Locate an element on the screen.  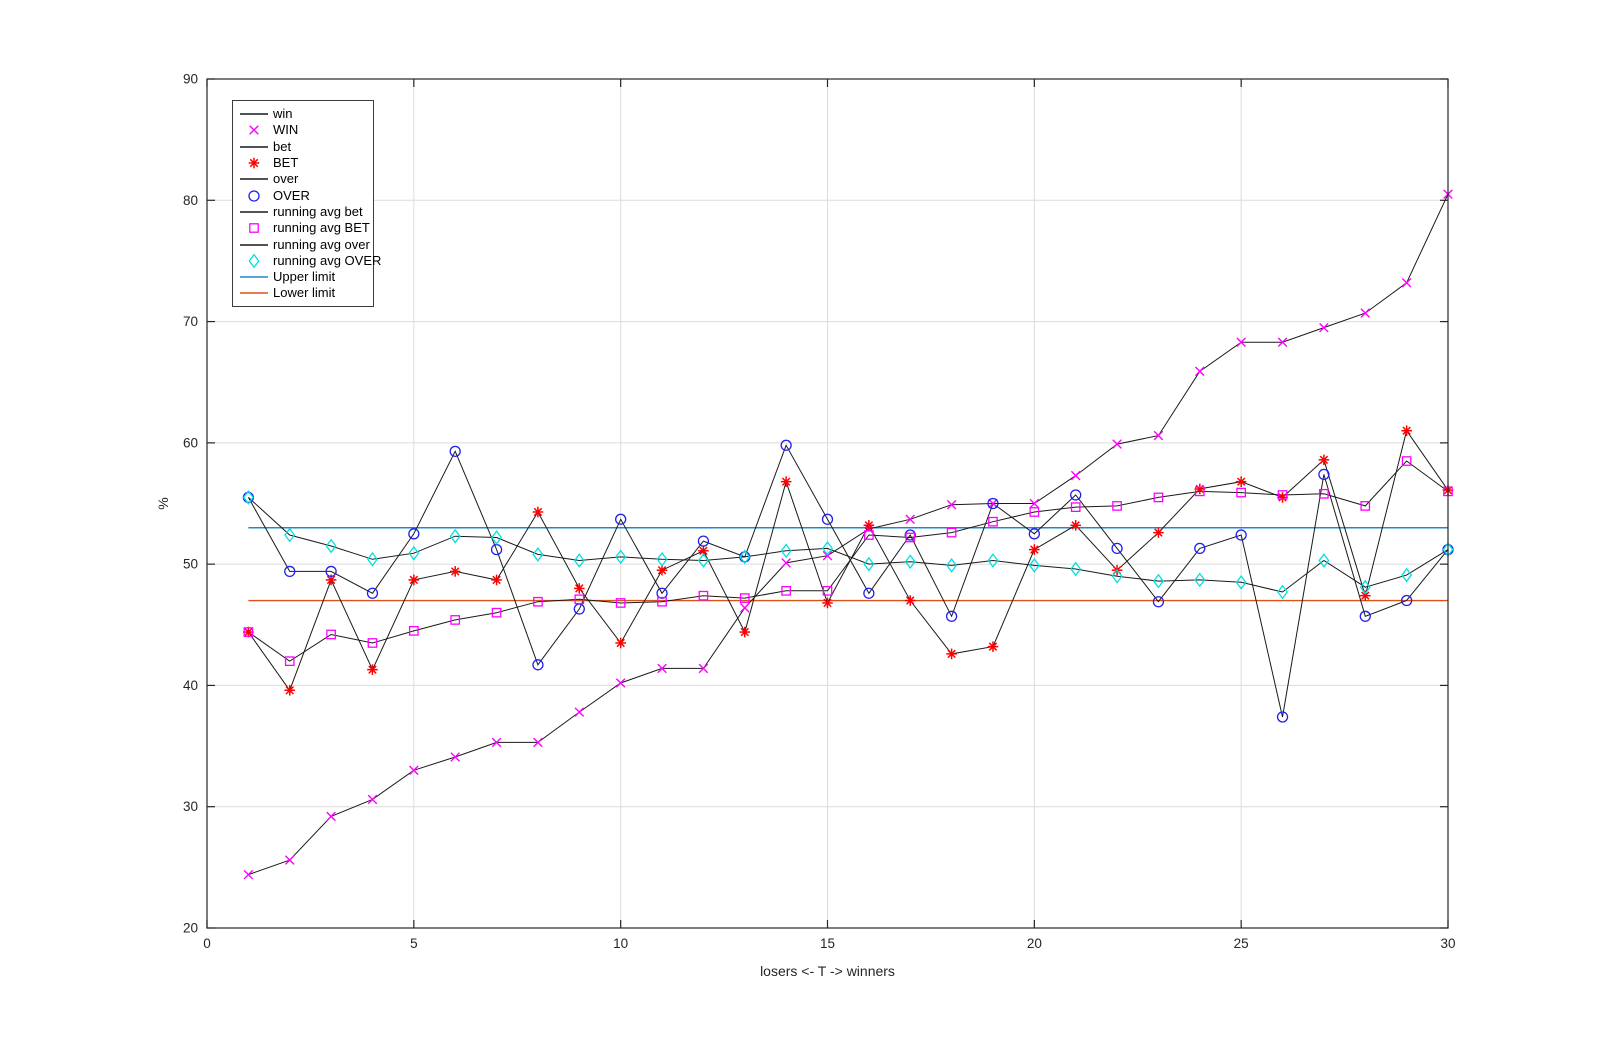
legend-label: Upper limit is located at coordinates (304, 277).